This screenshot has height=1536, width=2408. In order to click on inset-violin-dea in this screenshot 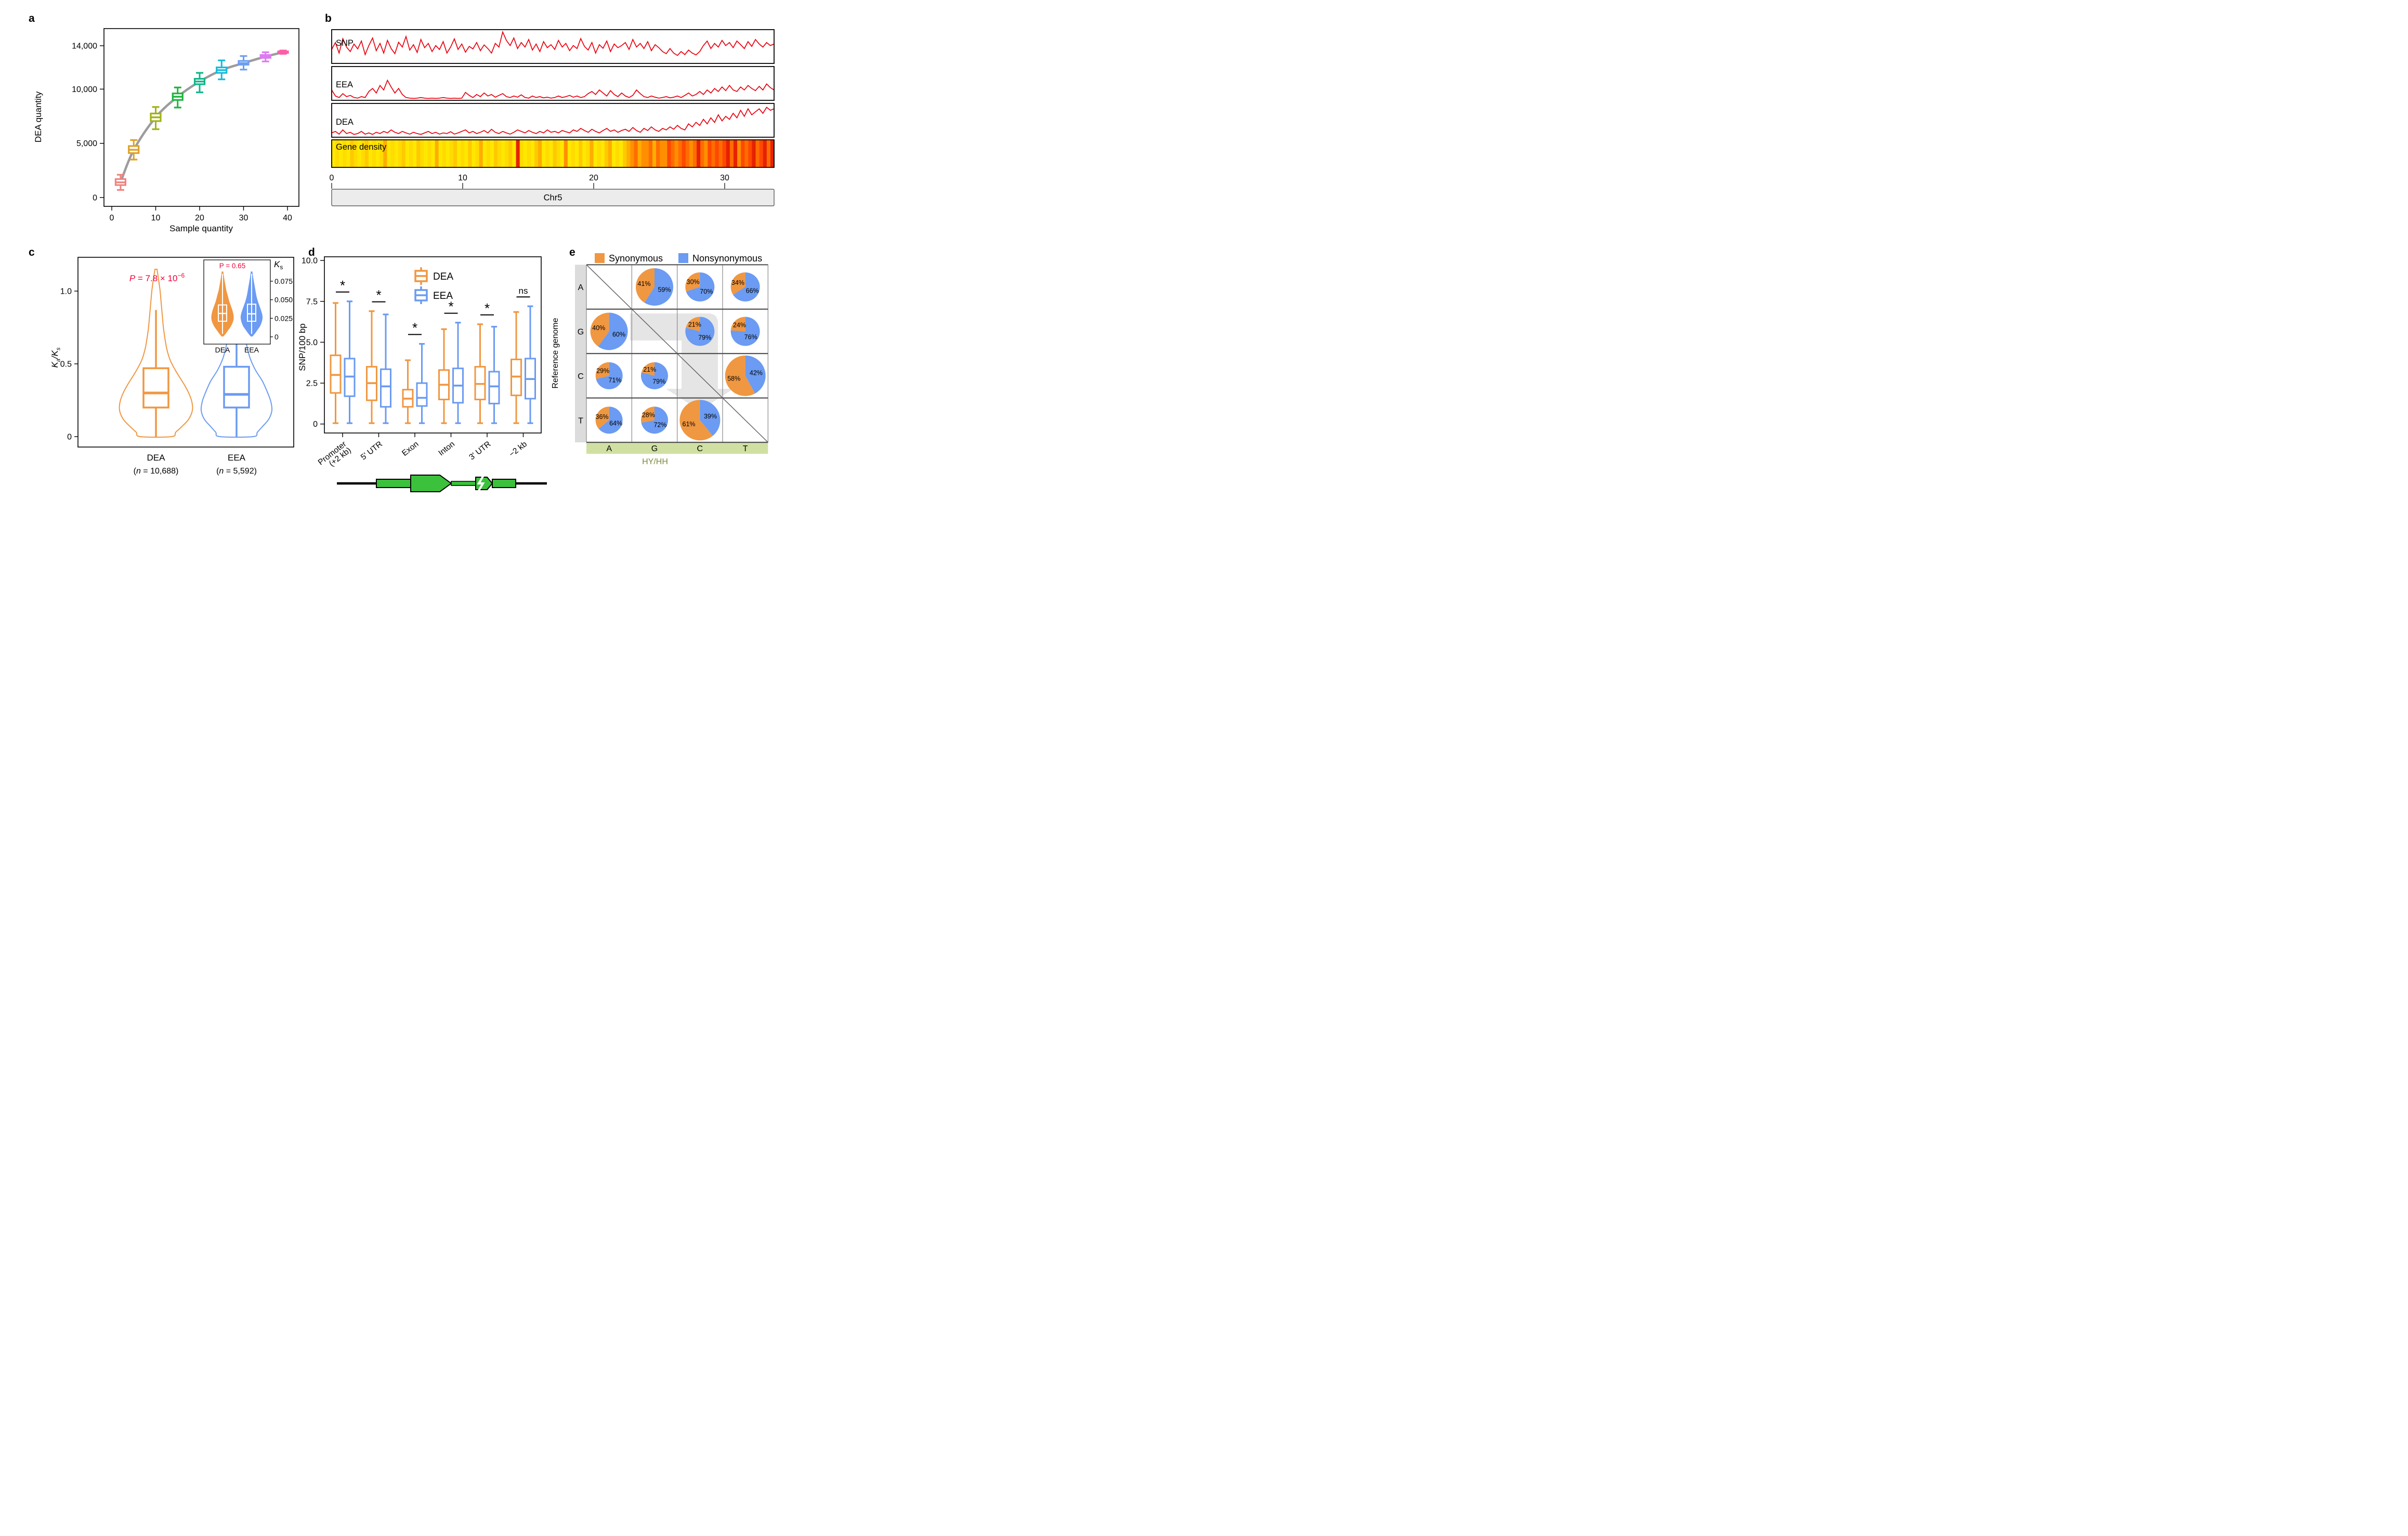, I will do `click(223, 304)`.